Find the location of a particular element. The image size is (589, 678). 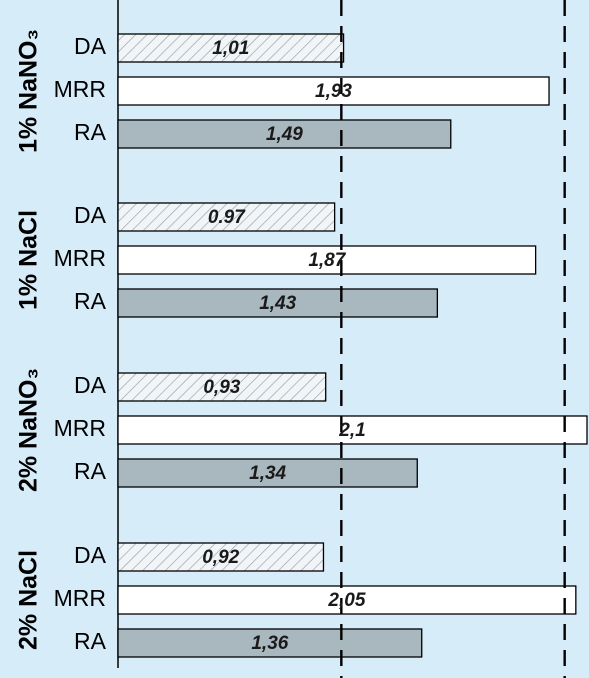

bar-value-label: 1,36 is located at coordinates (269, 643).